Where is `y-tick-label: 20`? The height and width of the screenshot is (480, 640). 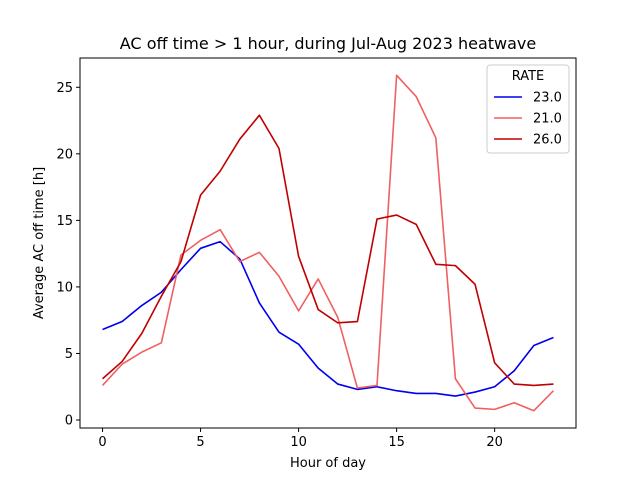 y-tick-label: 20 is located at coordinates (64, 154).